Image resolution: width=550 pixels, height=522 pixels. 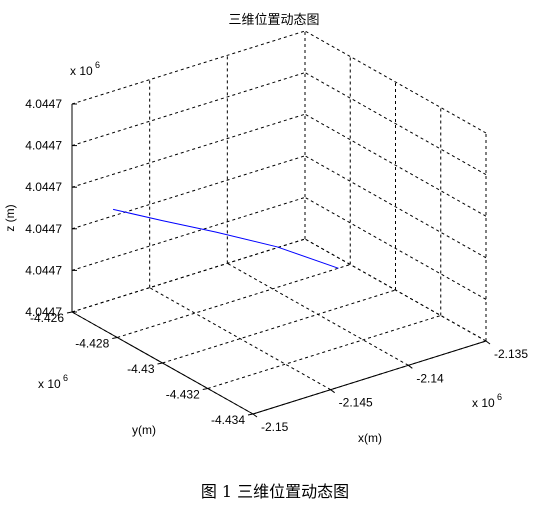 What do you see at coordinates (97, 65) in the screenshot?
I see `z-multiplier-exponent: 6` at bounding box center [97, 65].